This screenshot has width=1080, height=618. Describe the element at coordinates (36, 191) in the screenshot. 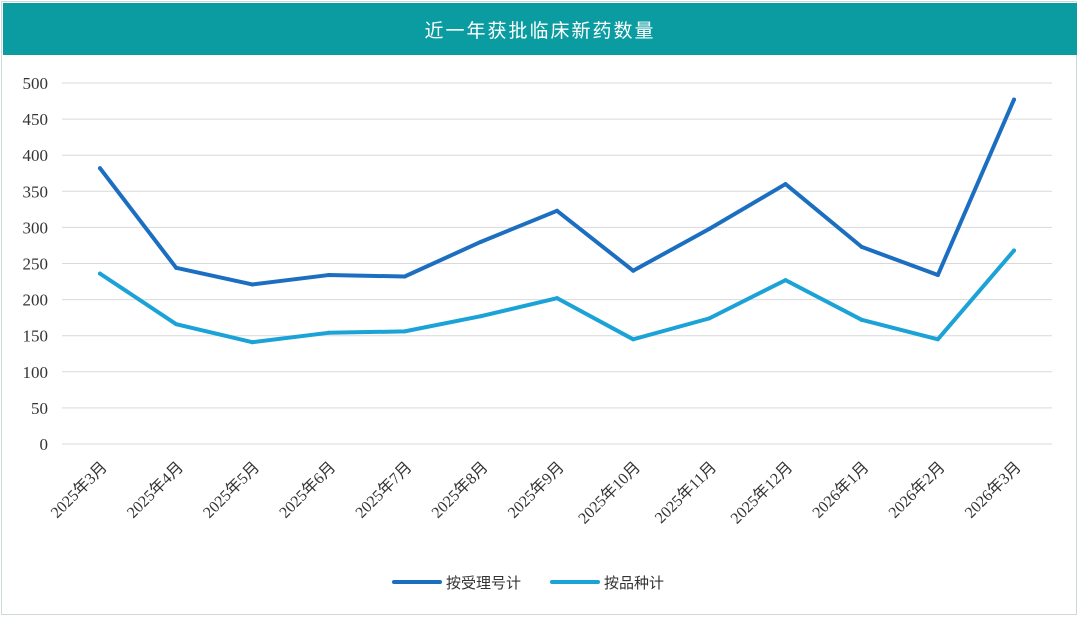

I see `y-tick-label: 350` at that location.